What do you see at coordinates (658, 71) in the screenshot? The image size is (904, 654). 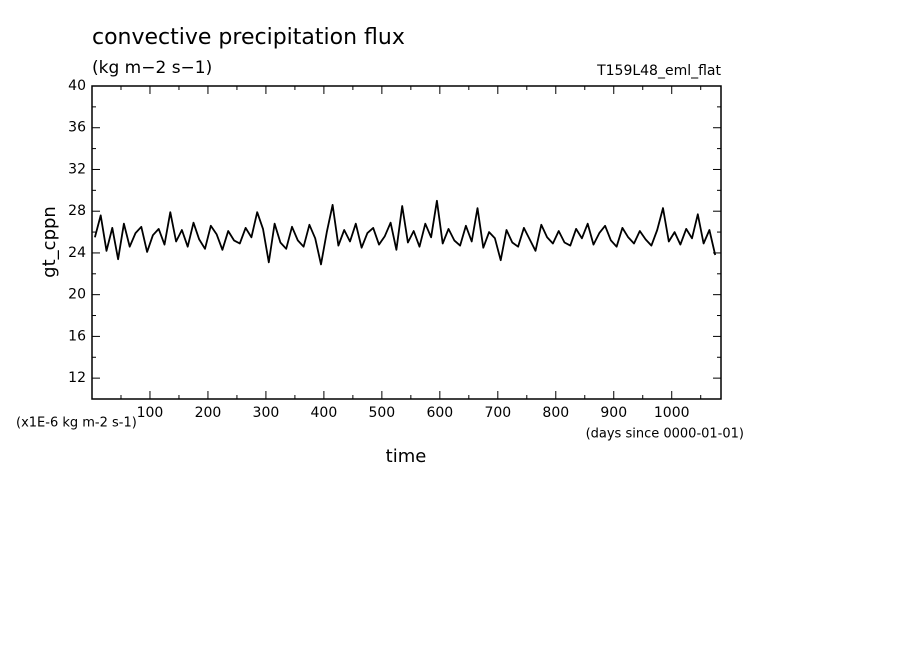 I see `annotation: T159L48_eml_flat` at bounding box center [658, 71].